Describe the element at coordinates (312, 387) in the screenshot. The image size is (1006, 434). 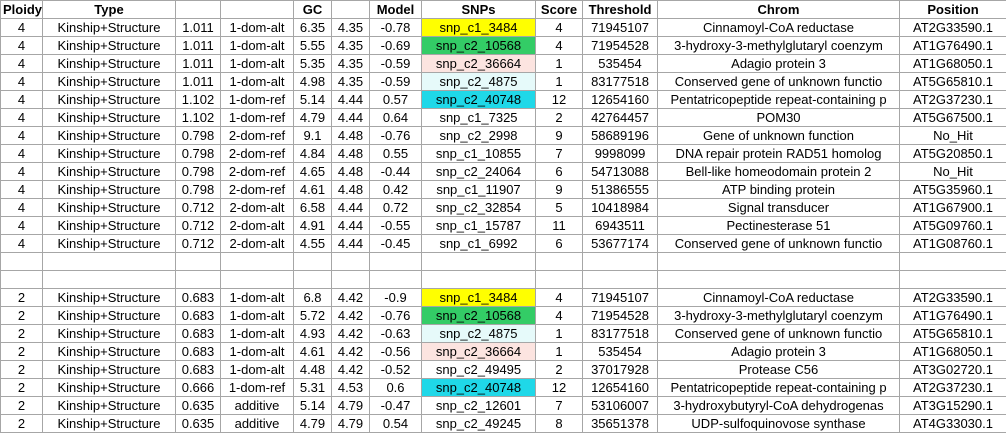
I see `cell-gc: 5.31` at that location.